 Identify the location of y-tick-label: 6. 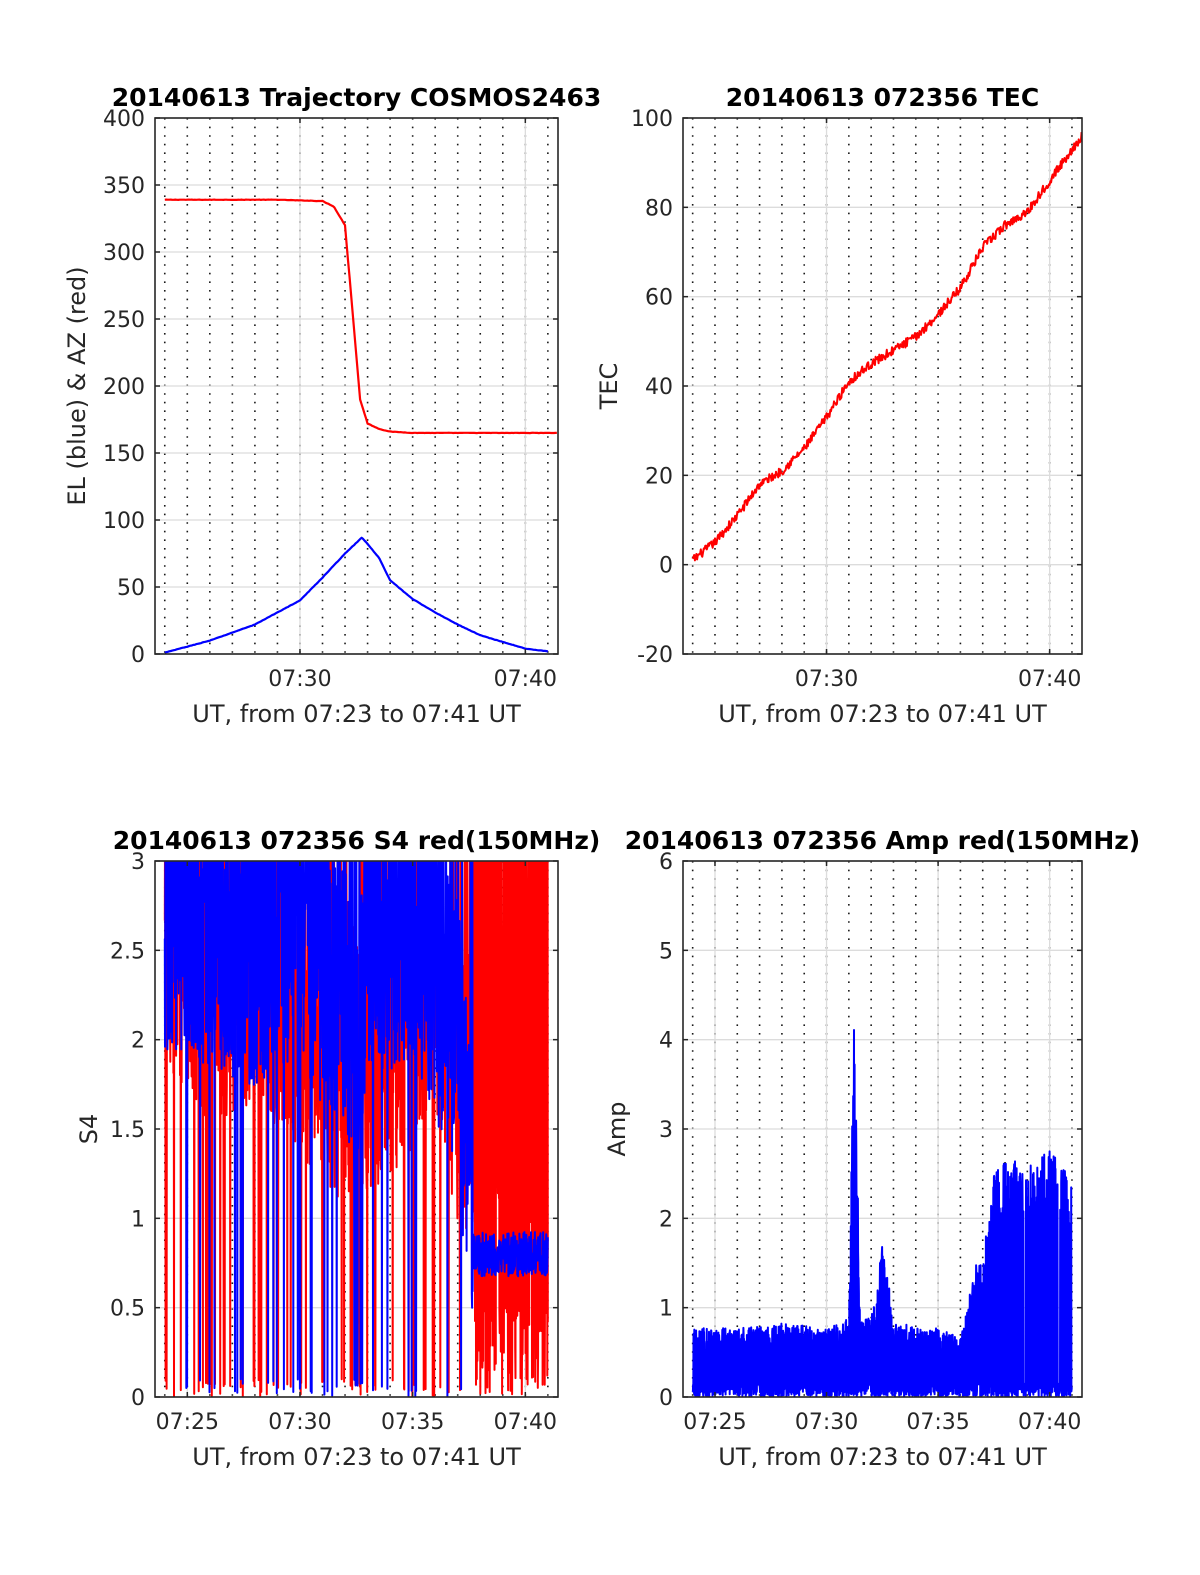
(666, 862).